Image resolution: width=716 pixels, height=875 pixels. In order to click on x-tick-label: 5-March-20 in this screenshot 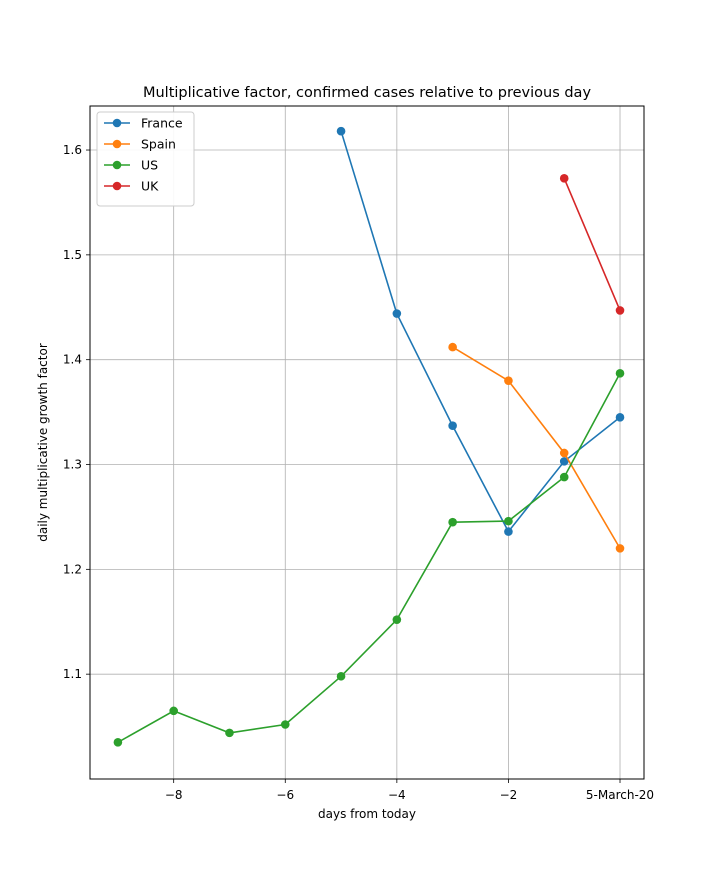, I will do `click(620, 795)`.